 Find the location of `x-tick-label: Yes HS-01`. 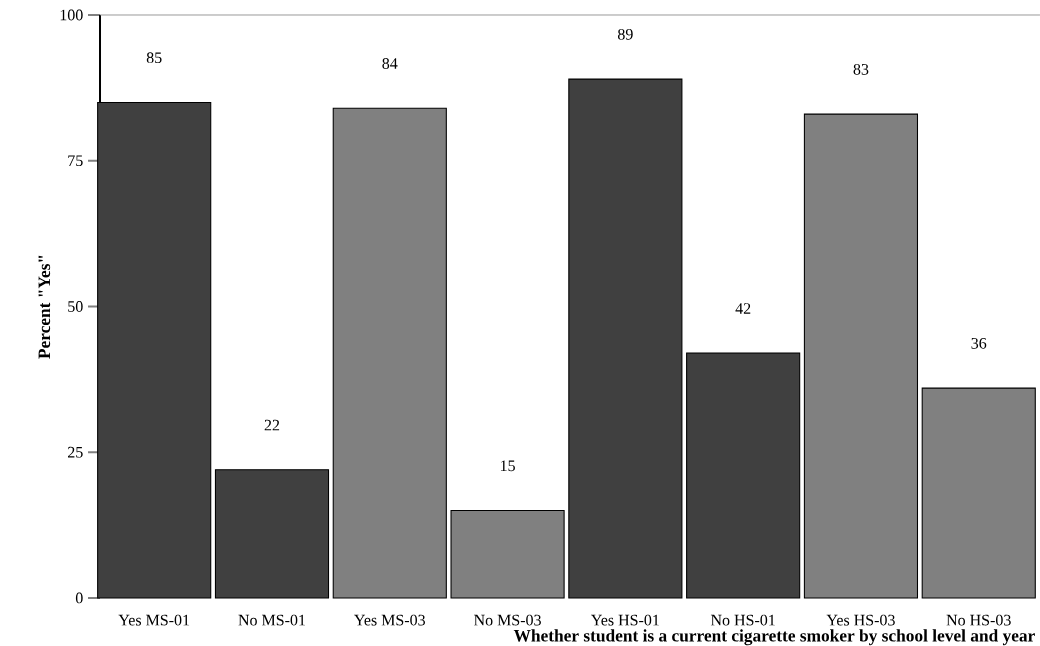

x-tick-label: Yes HS-01 is located at coordinates (625, 620).